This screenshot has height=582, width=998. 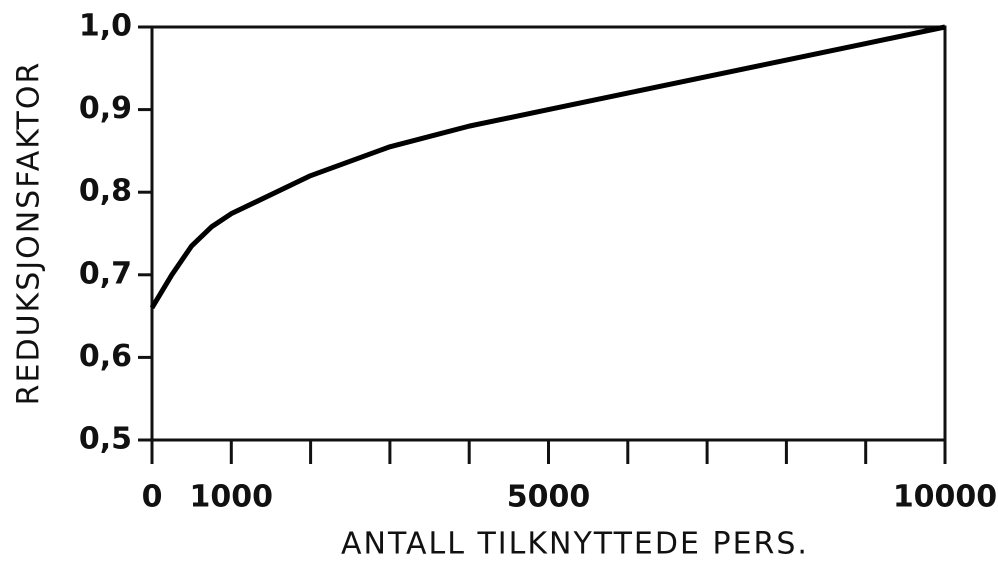 What do you see at coordinates (232, 497) in the screenshot?
I see `x-tick-label: 1000` at bounding box center [232, 497].